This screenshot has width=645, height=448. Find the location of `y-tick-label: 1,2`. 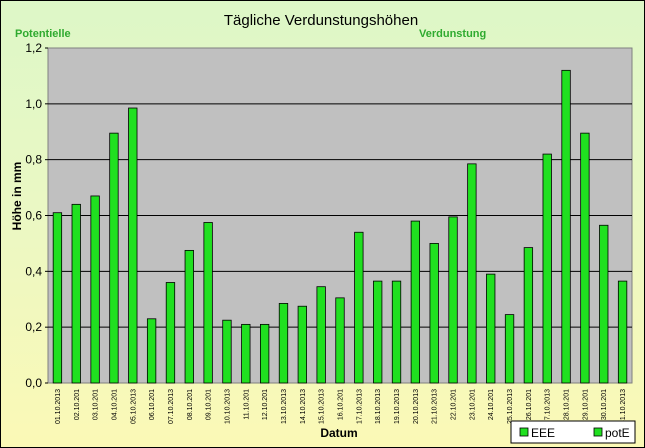

y-tick-label: 1,2 is located at coordinates (33, 48).